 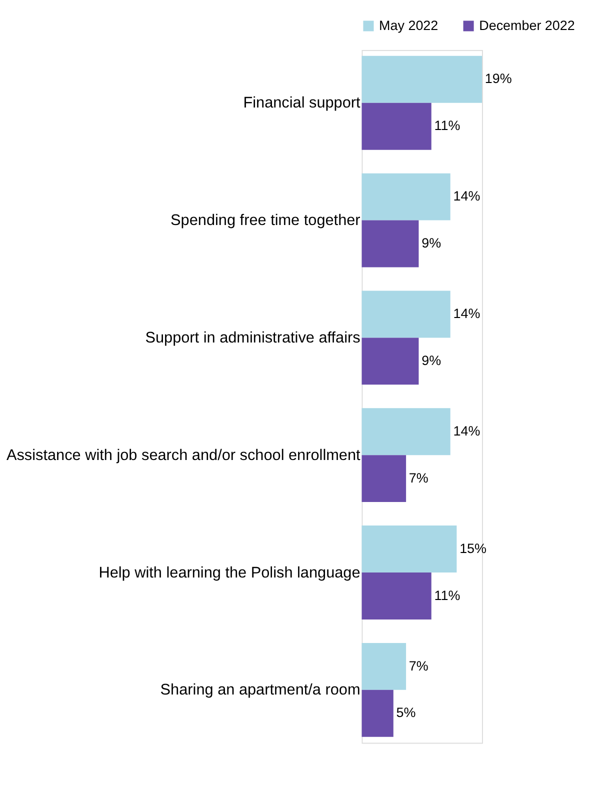 I want to click on y-tick-label: Spending free time together, so click(x=265, y=221).